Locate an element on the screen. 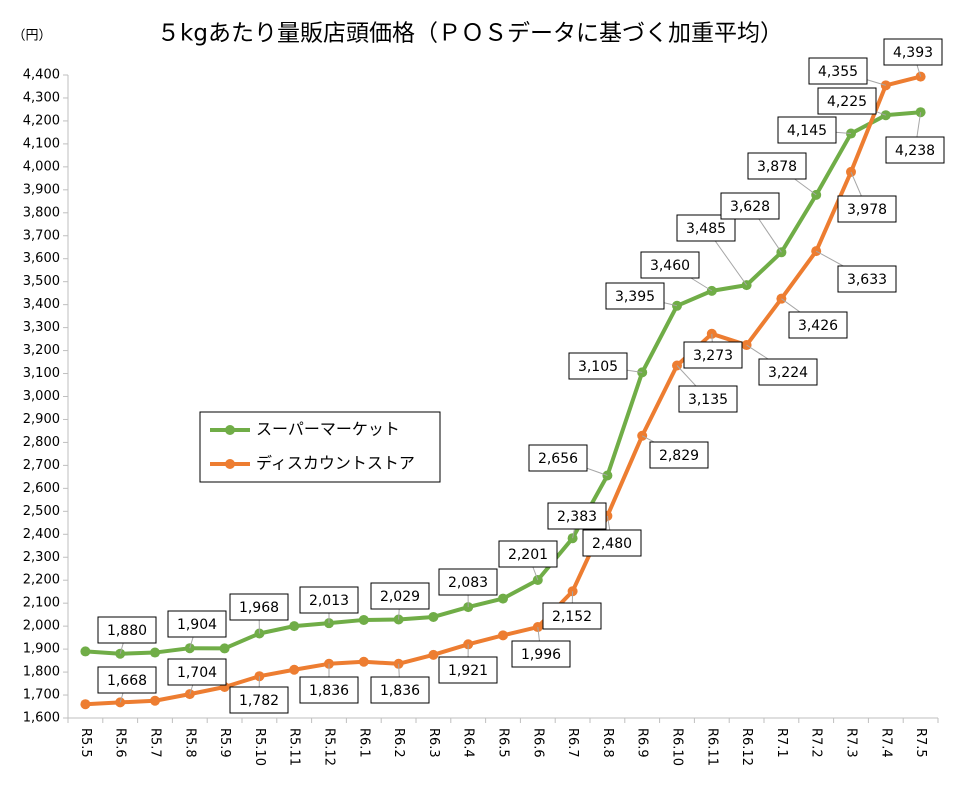  data-label: 2,152 is located at coordinates (572, 617).